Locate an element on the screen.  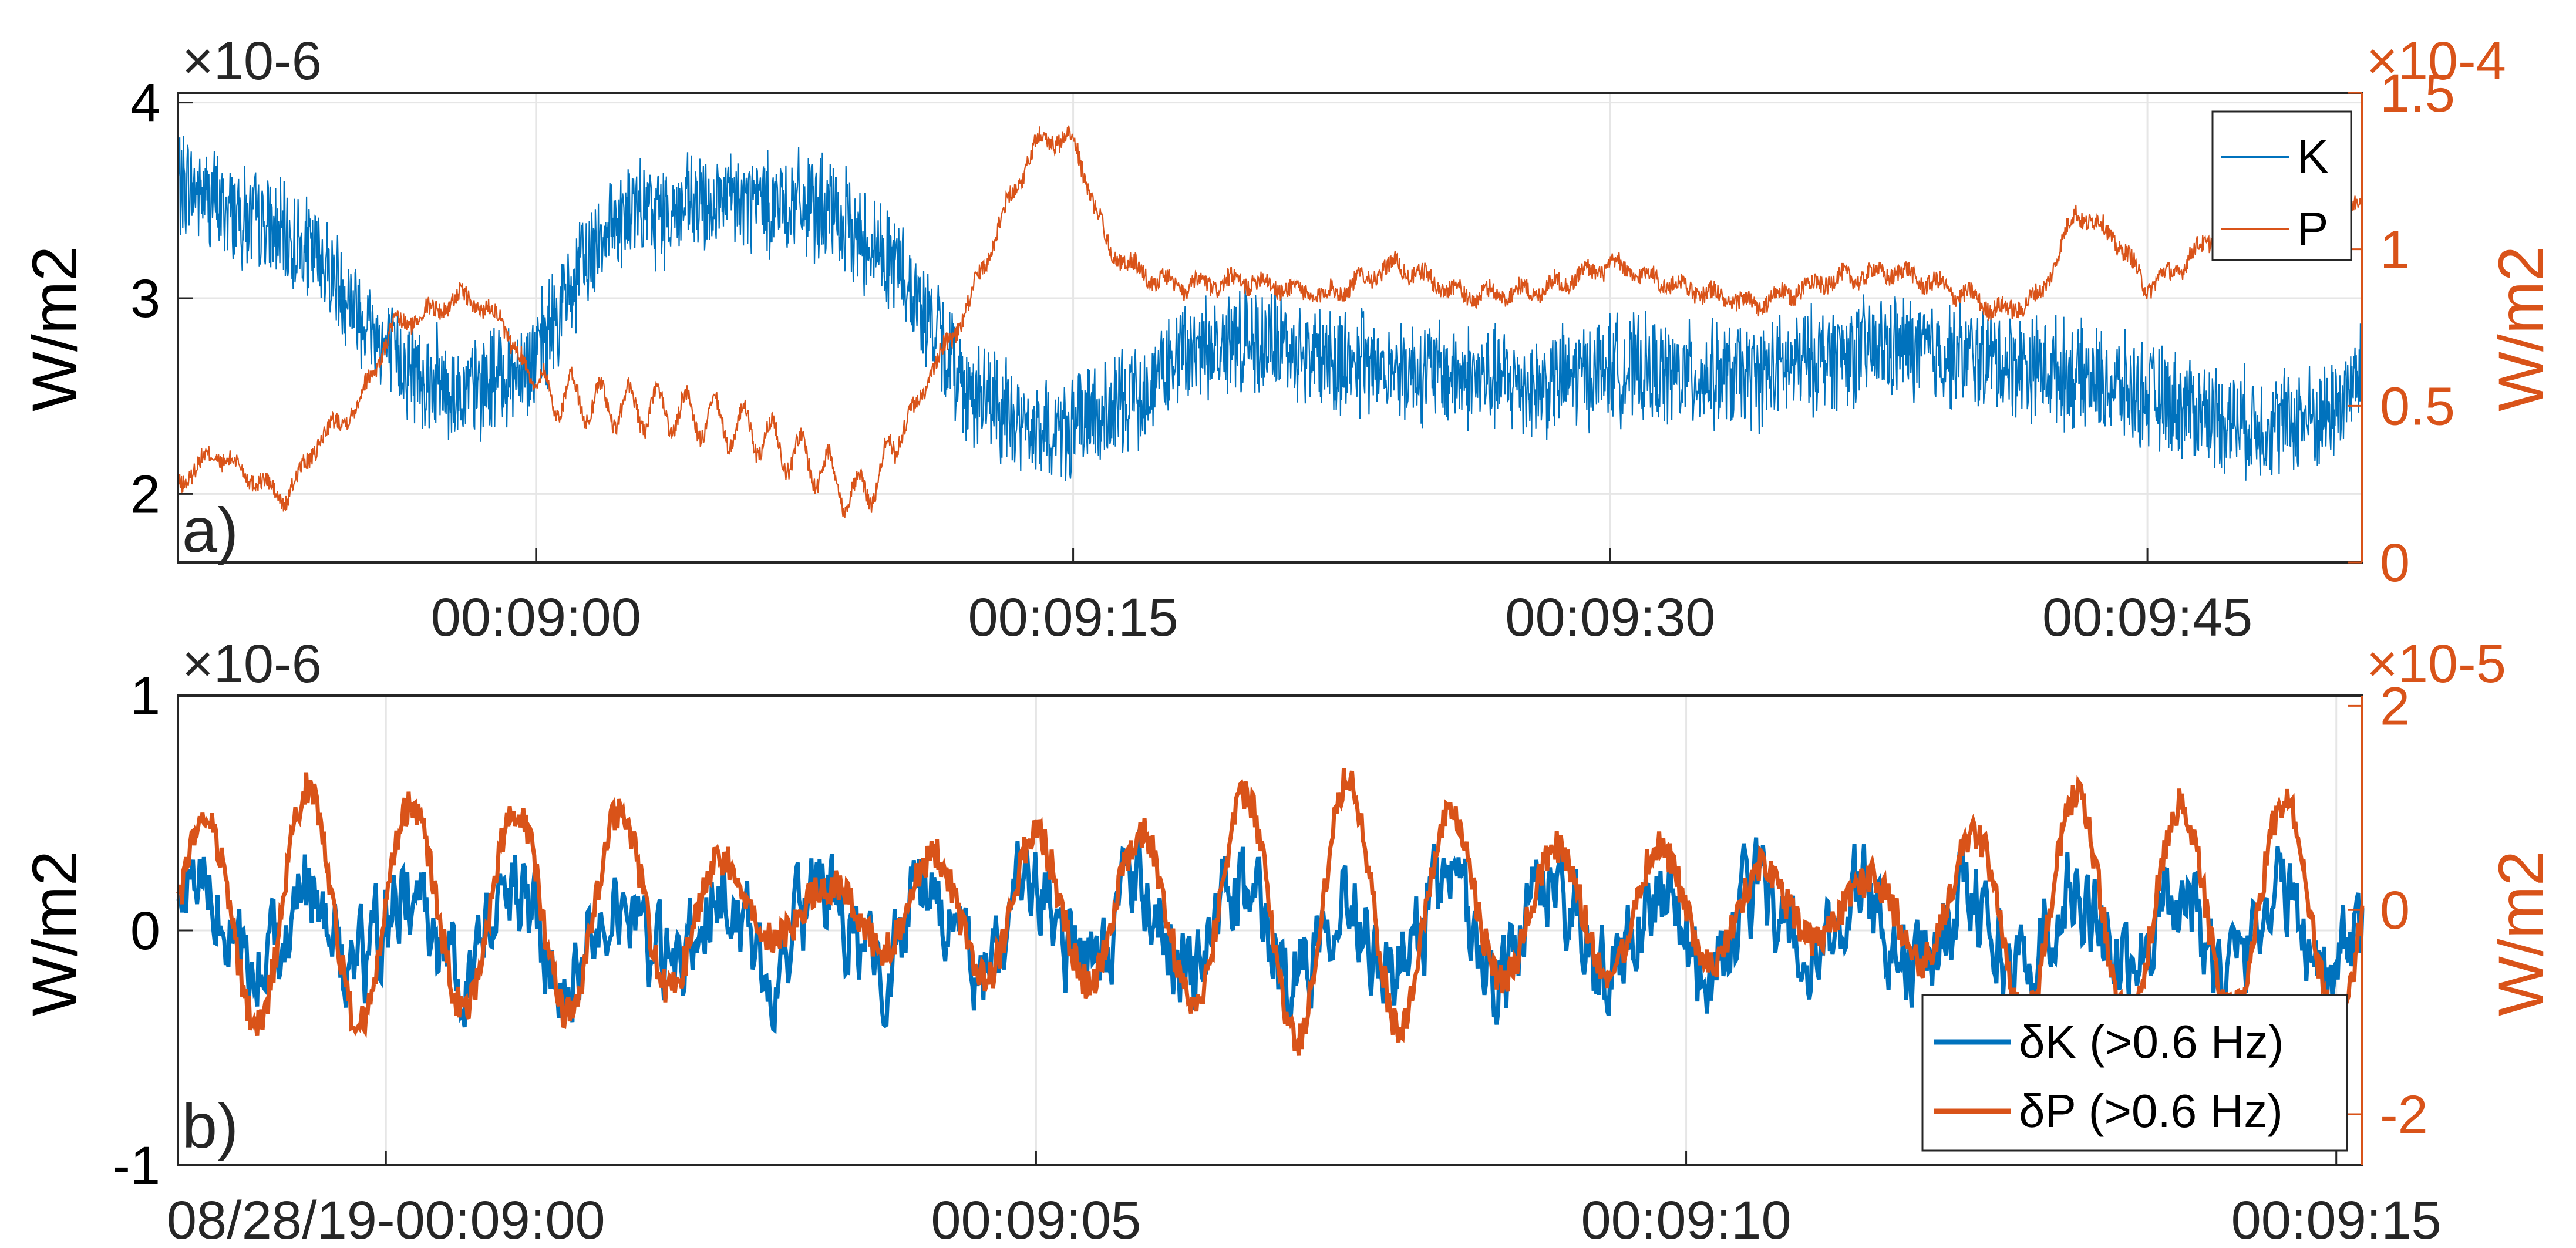
panel-a-ytick-label: 4 is located at coordinates (145, 103).